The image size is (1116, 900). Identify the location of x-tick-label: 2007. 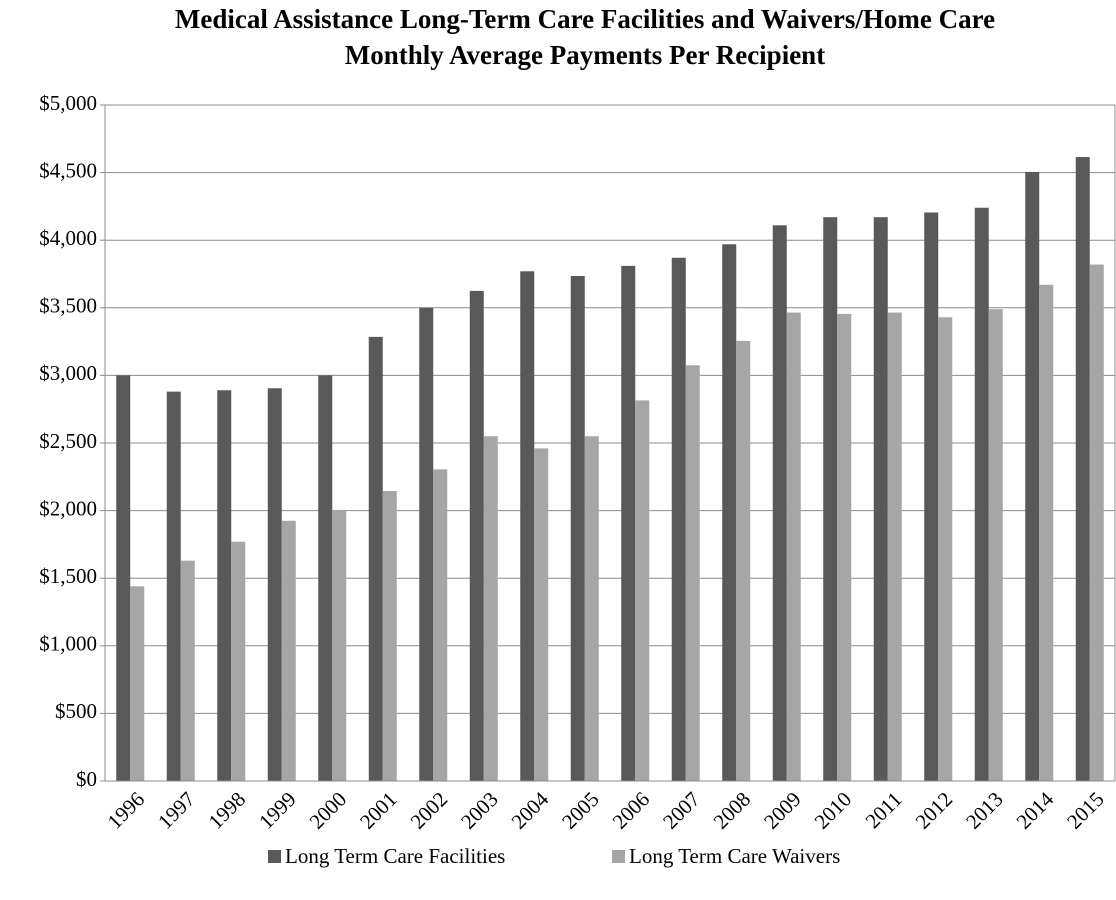
(681, 810).